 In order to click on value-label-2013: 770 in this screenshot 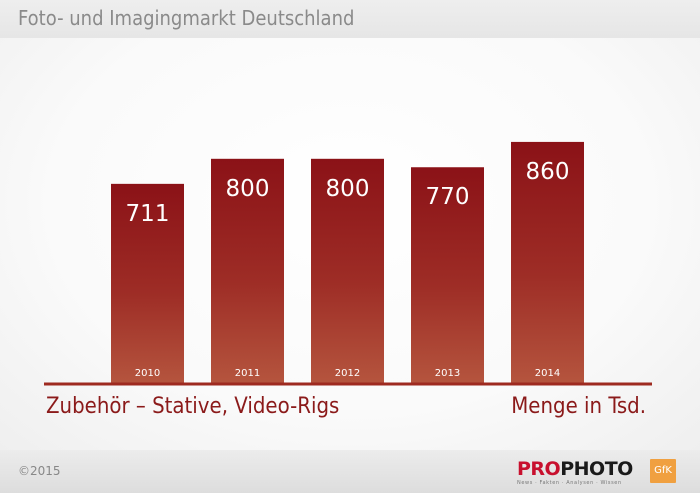, I will do `click(448, 197)`.